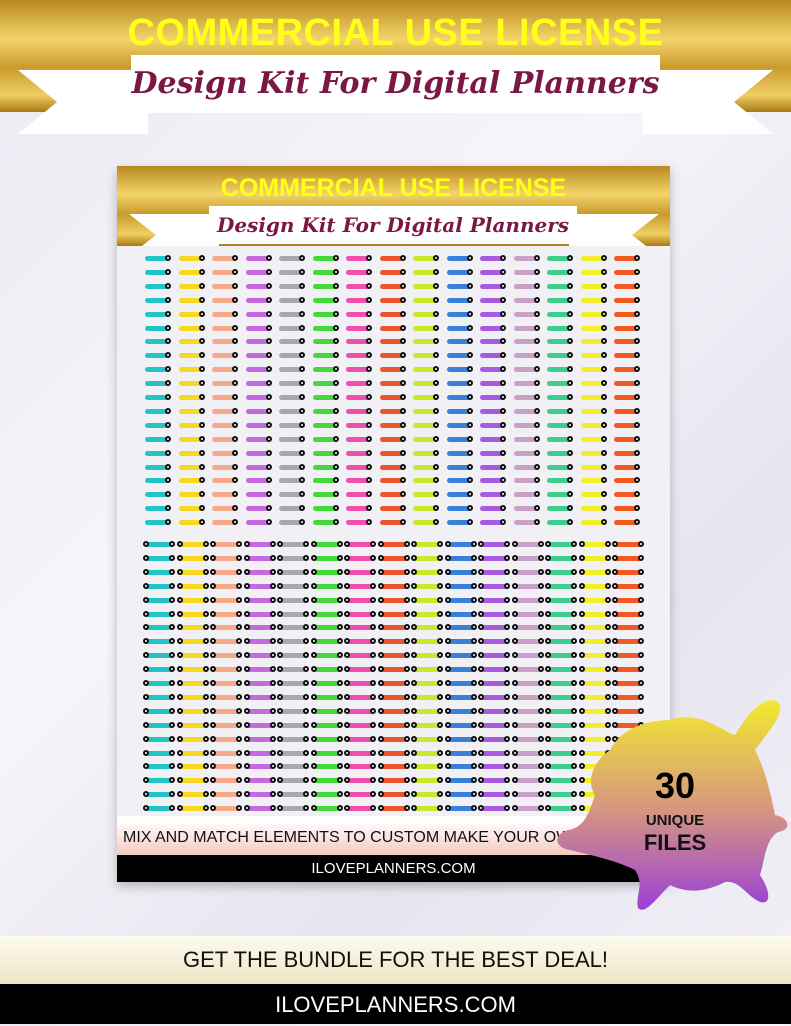  Describe the element at coordinates (675, 820) in the screenshot. I see `badge-line1: UNIQUE` at that location.